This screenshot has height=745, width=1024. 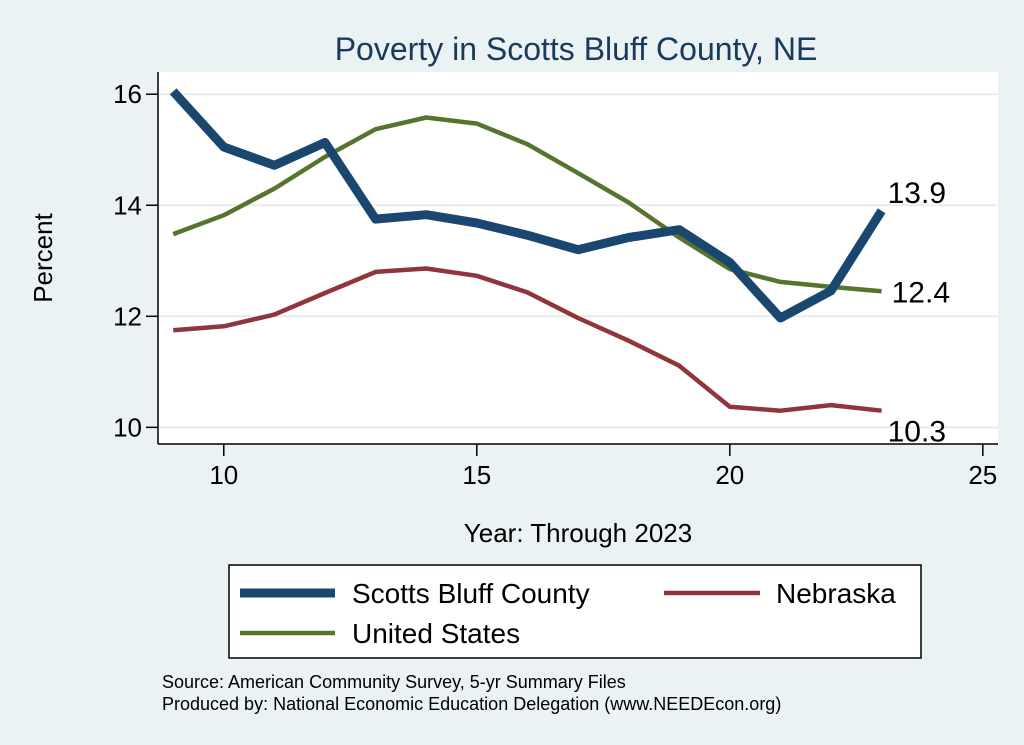 I want to click on legend-box, so click(x=575, y=611).